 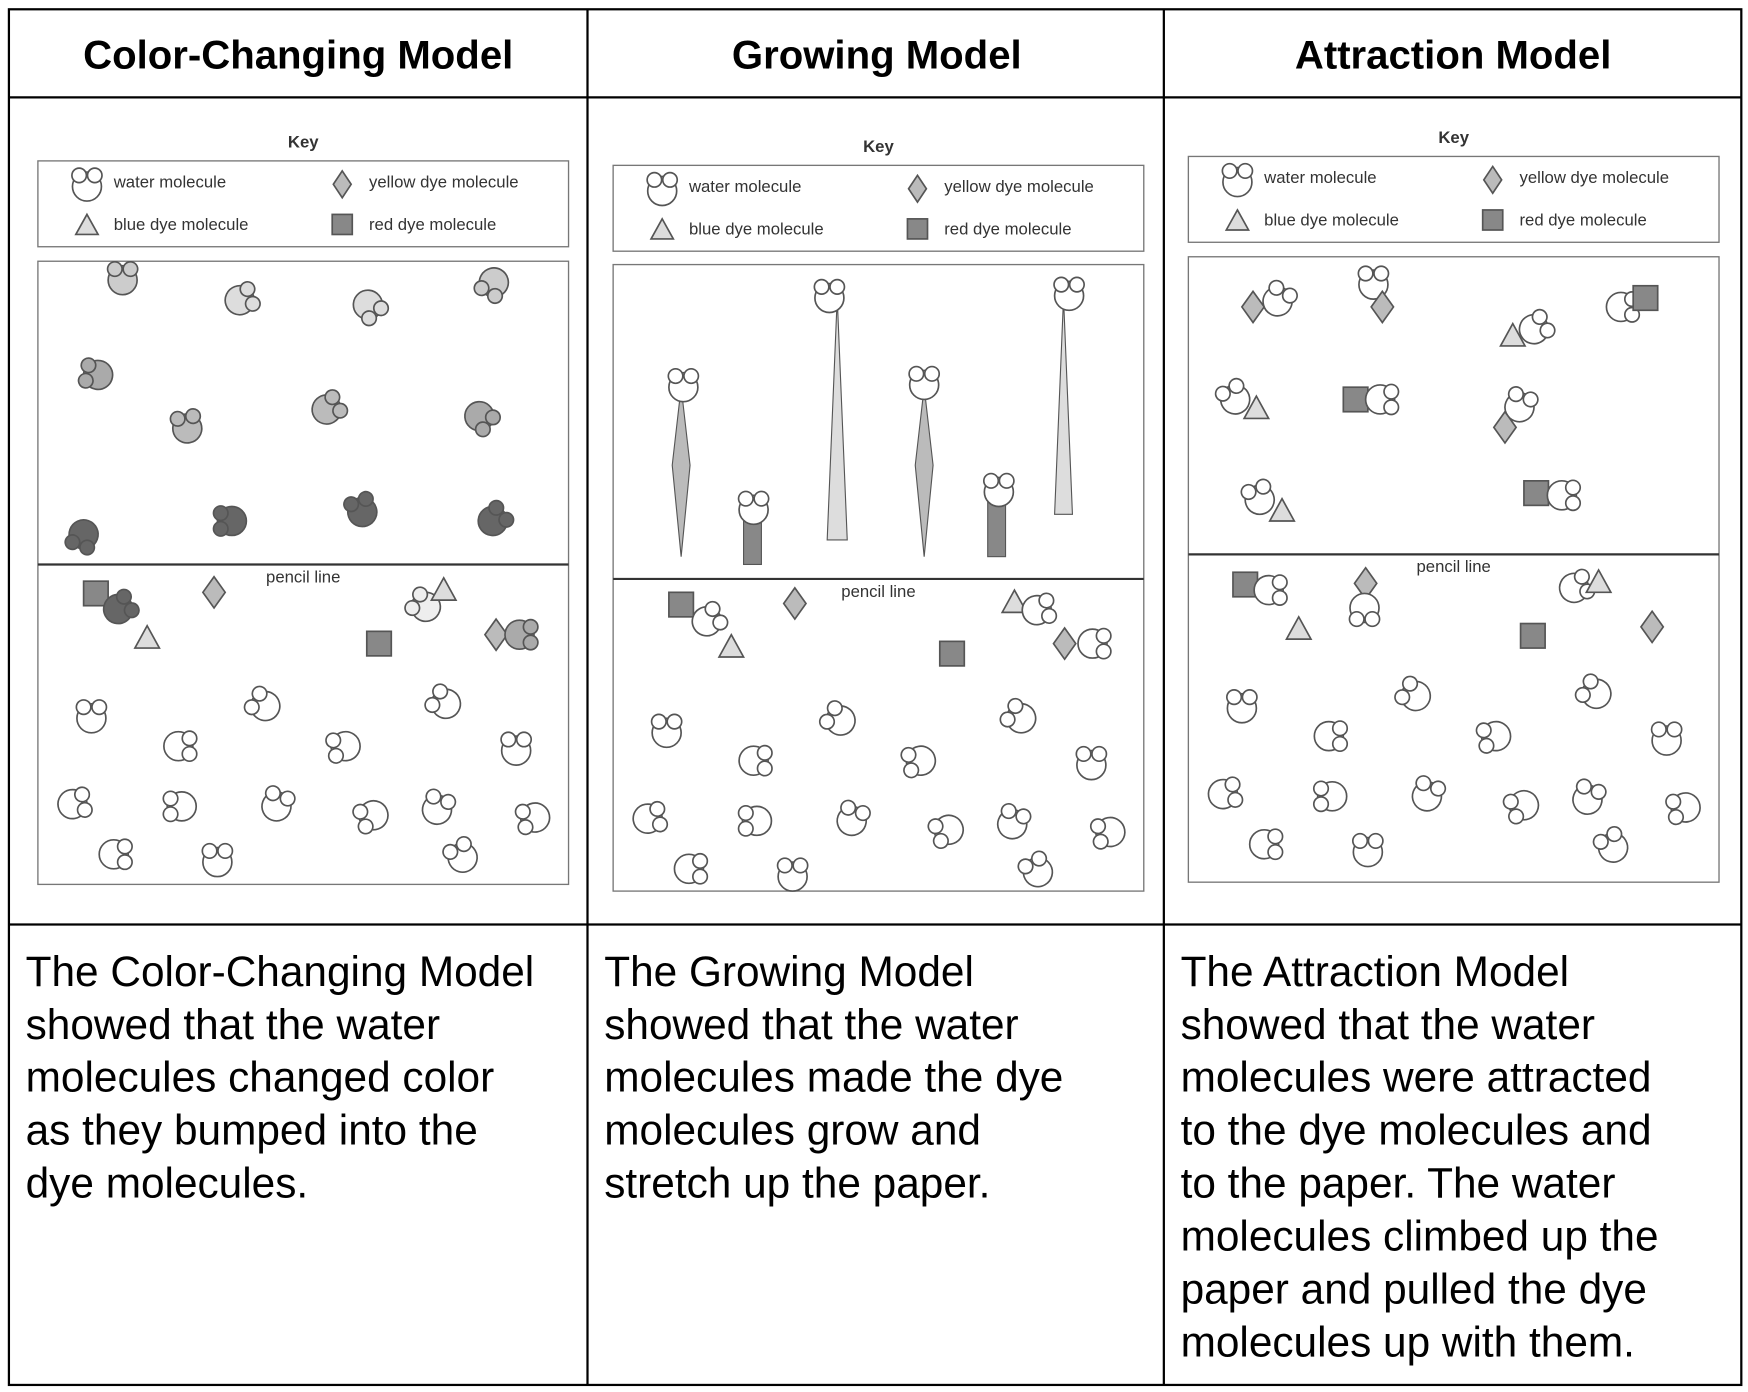 What do you see at coordinates (252, 1130) in the screenshot?
I see `description-line: as they bumped into the` at bounding box center [252, 1130].